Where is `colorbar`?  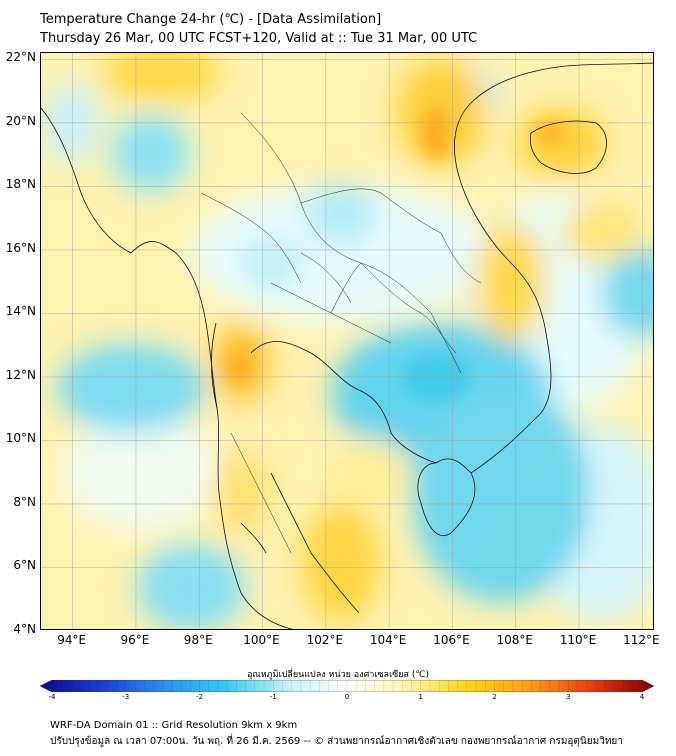
colorbar is located at coordinates (347, 686).